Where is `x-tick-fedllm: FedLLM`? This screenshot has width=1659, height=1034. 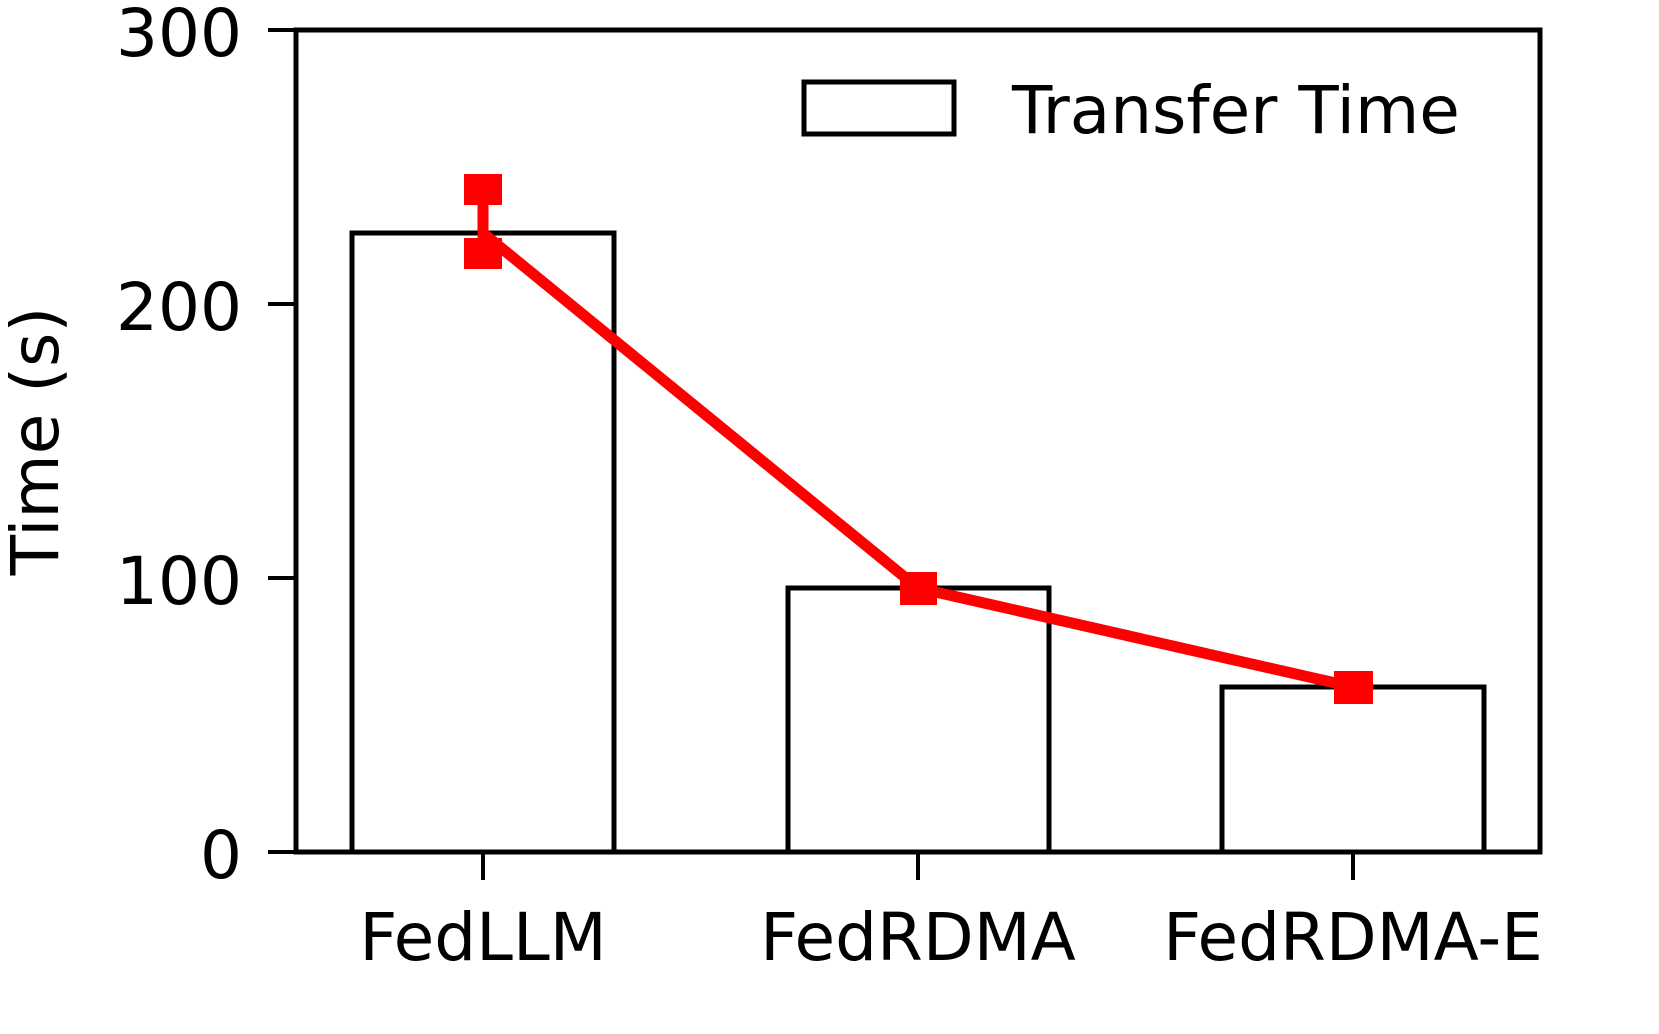
x-tick-fedllm: FedLLM is located at coordinates (482, 937).